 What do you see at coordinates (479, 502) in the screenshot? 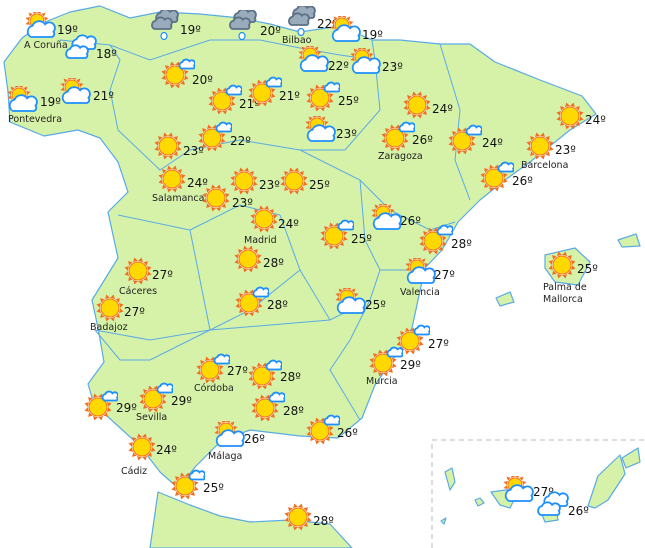
I see `canary-la-gomera` at bounding box center [479, 502].